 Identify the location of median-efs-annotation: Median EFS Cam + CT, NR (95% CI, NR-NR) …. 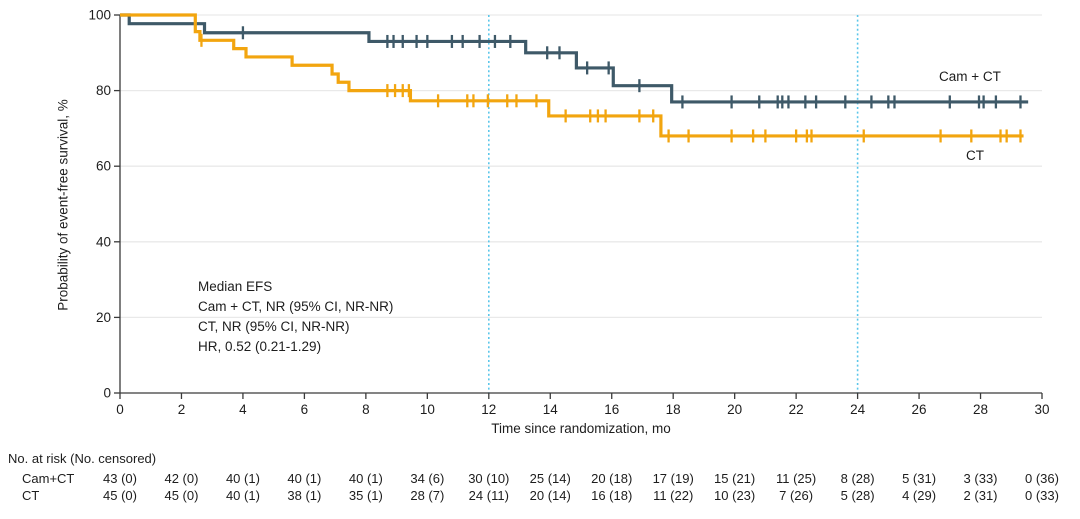
(295, 317).